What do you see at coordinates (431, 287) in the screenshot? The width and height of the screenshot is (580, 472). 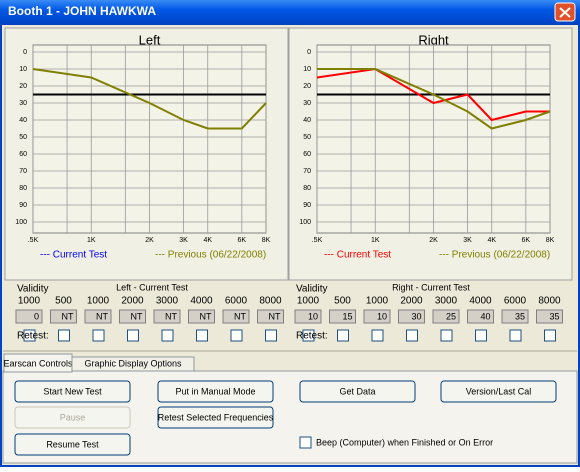 I see `validity-heading: Right - Current Test` at bounding box center [431, 287].